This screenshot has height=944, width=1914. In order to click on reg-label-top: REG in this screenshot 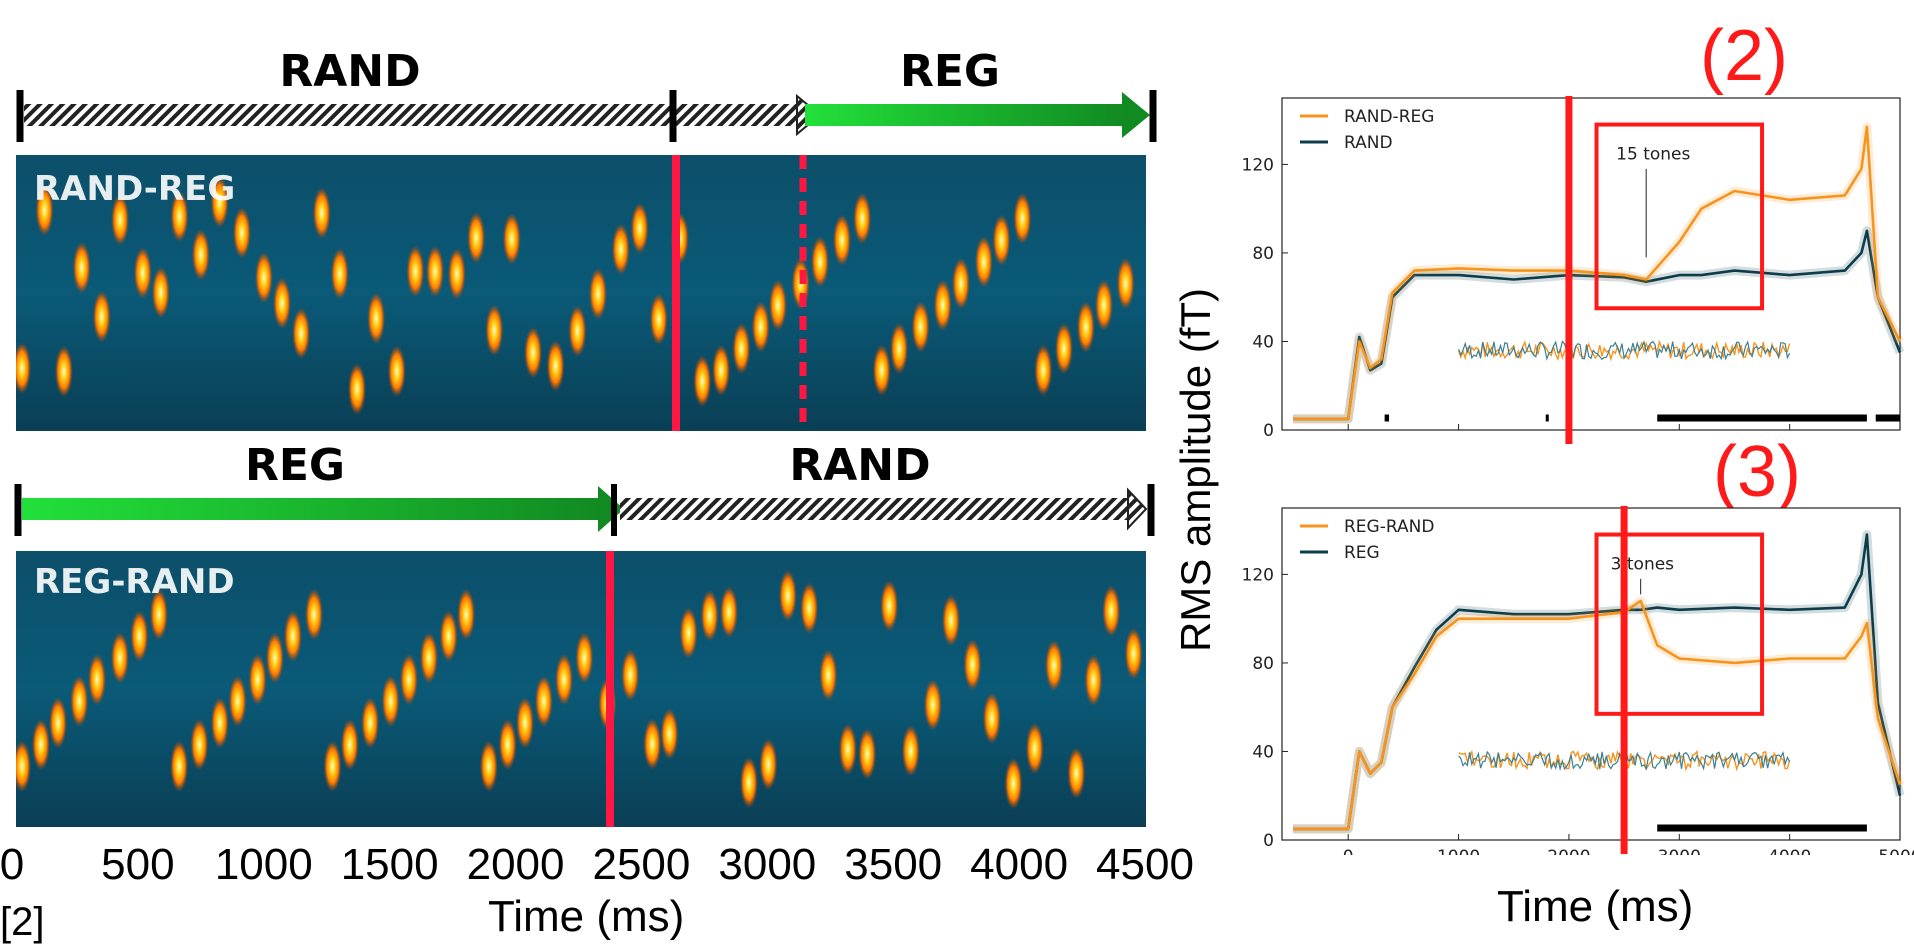, I will do `click(950, 71)`.